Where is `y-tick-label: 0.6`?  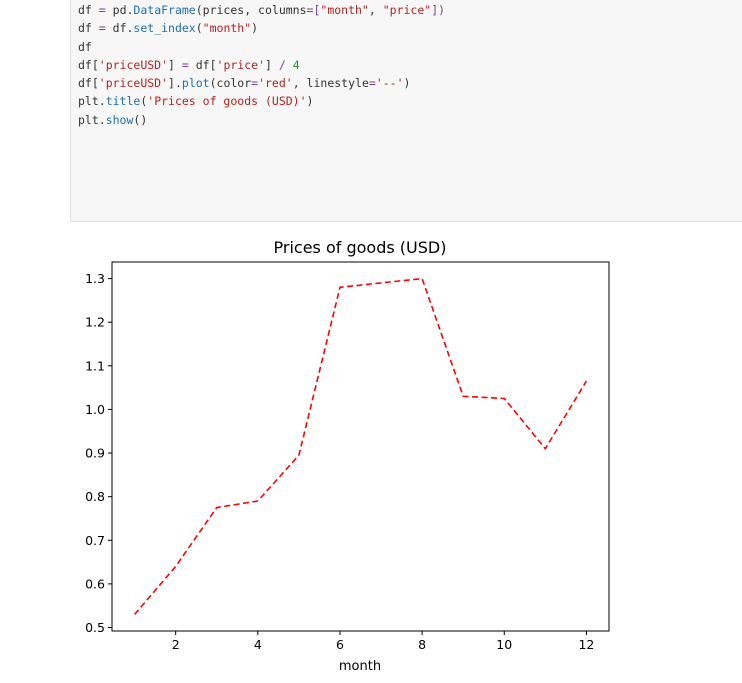 y-tick-label: 0.6 is located at coordinates (95, 583).